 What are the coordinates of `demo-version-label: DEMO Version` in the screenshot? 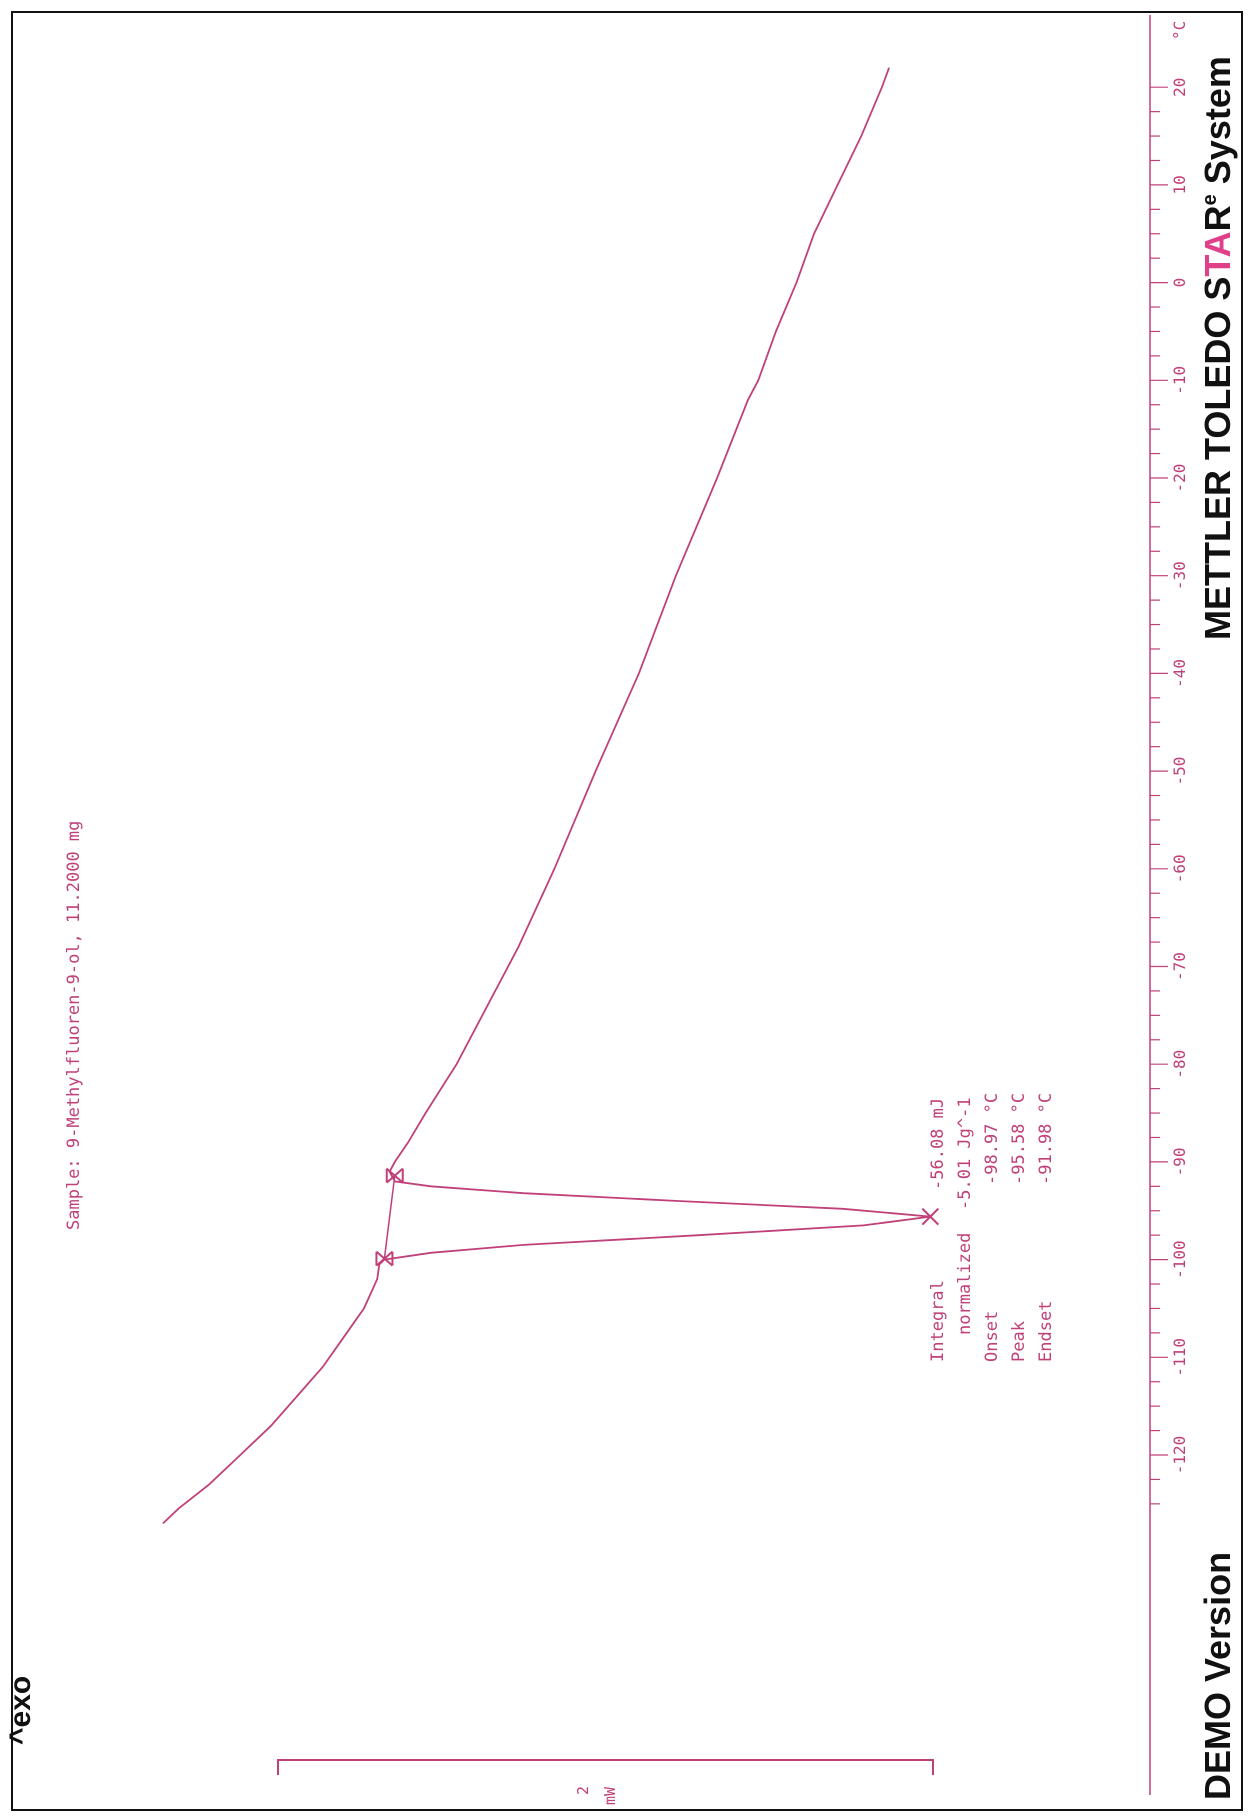 It's located at (1217, 1676).